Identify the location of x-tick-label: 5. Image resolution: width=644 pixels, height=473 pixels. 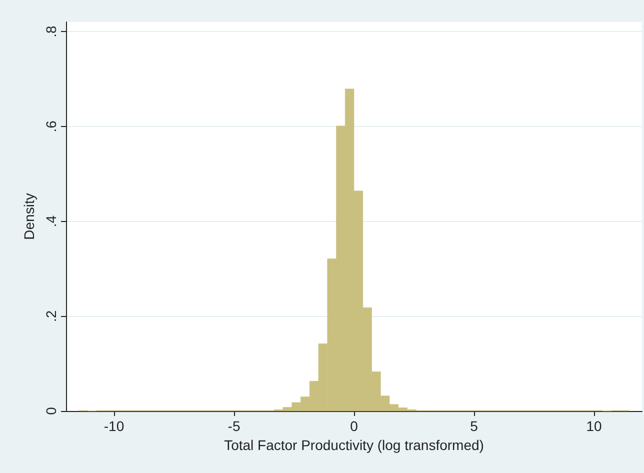
(474, 426).